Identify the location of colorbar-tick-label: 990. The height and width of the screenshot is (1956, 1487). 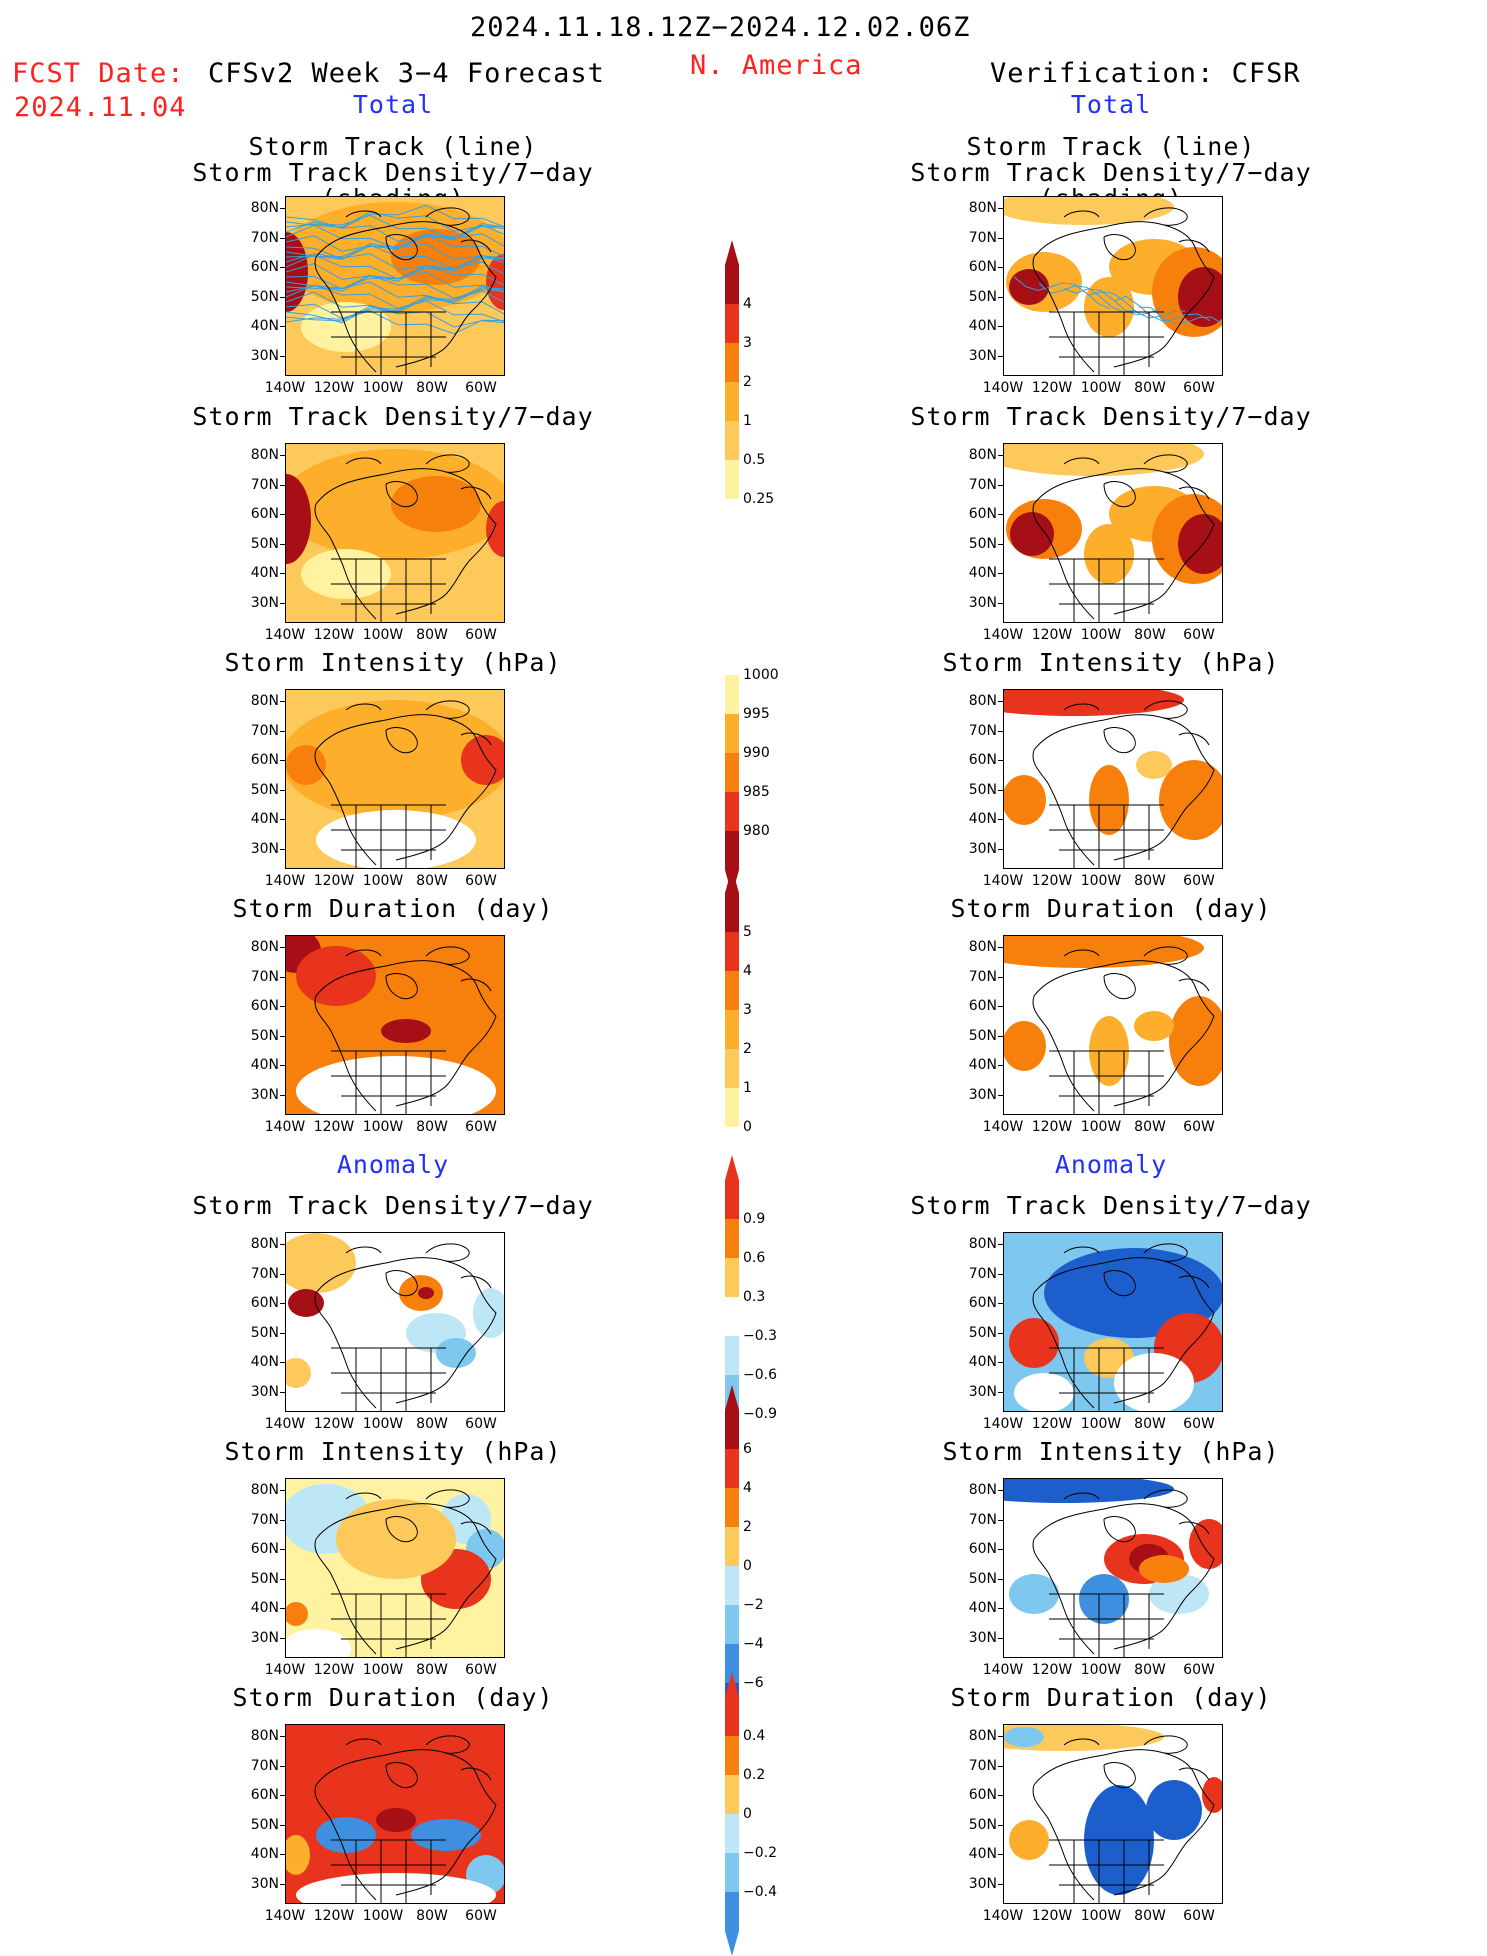
(756, 753).